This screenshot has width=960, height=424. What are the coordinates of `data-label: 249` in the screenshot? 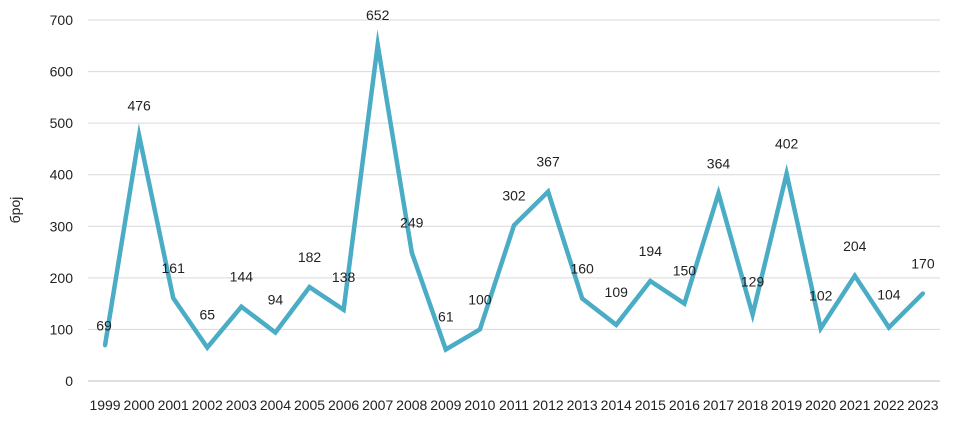 It's located at (412, 223).